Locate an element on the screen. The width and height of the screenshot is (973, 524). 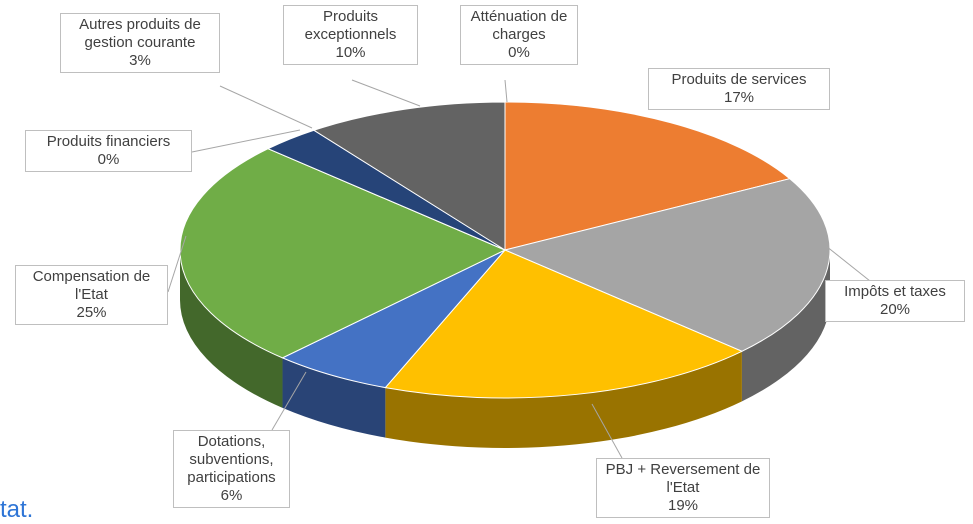
value-label: 6% is located at coordinates (231, 495).